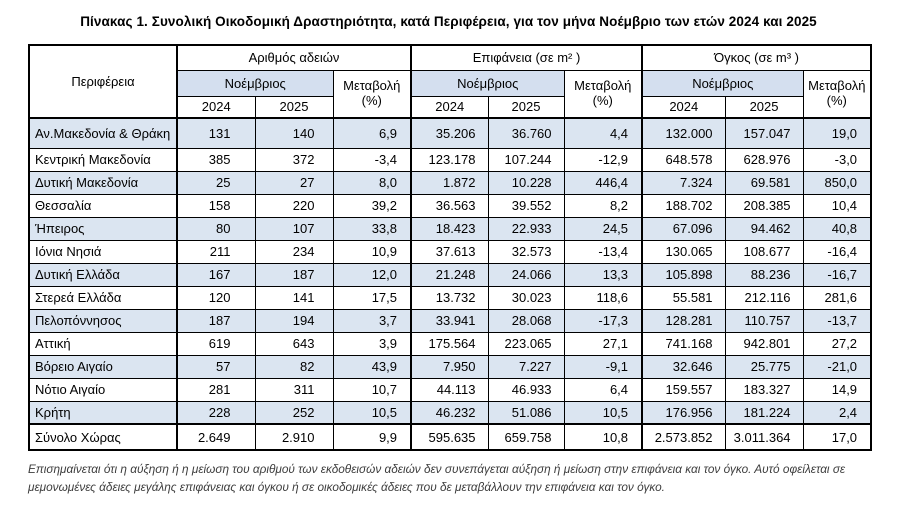  I want to click on region-cell: Ιόνια Νησιά, so click(103, 251).